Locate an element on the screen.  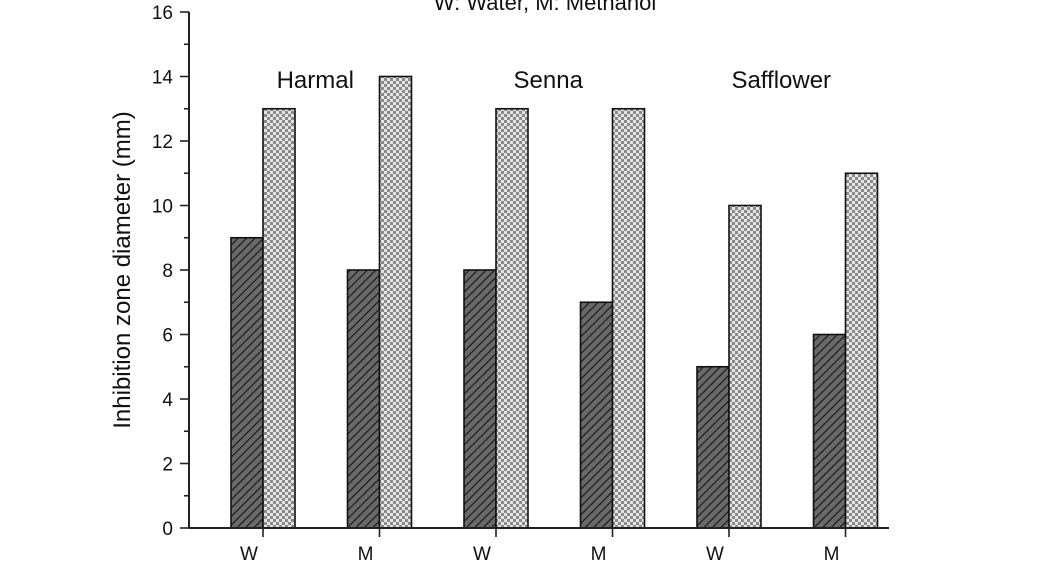
y-axis-title: Inhibition zone diameter (mm) is located at coordinates (122, 269).